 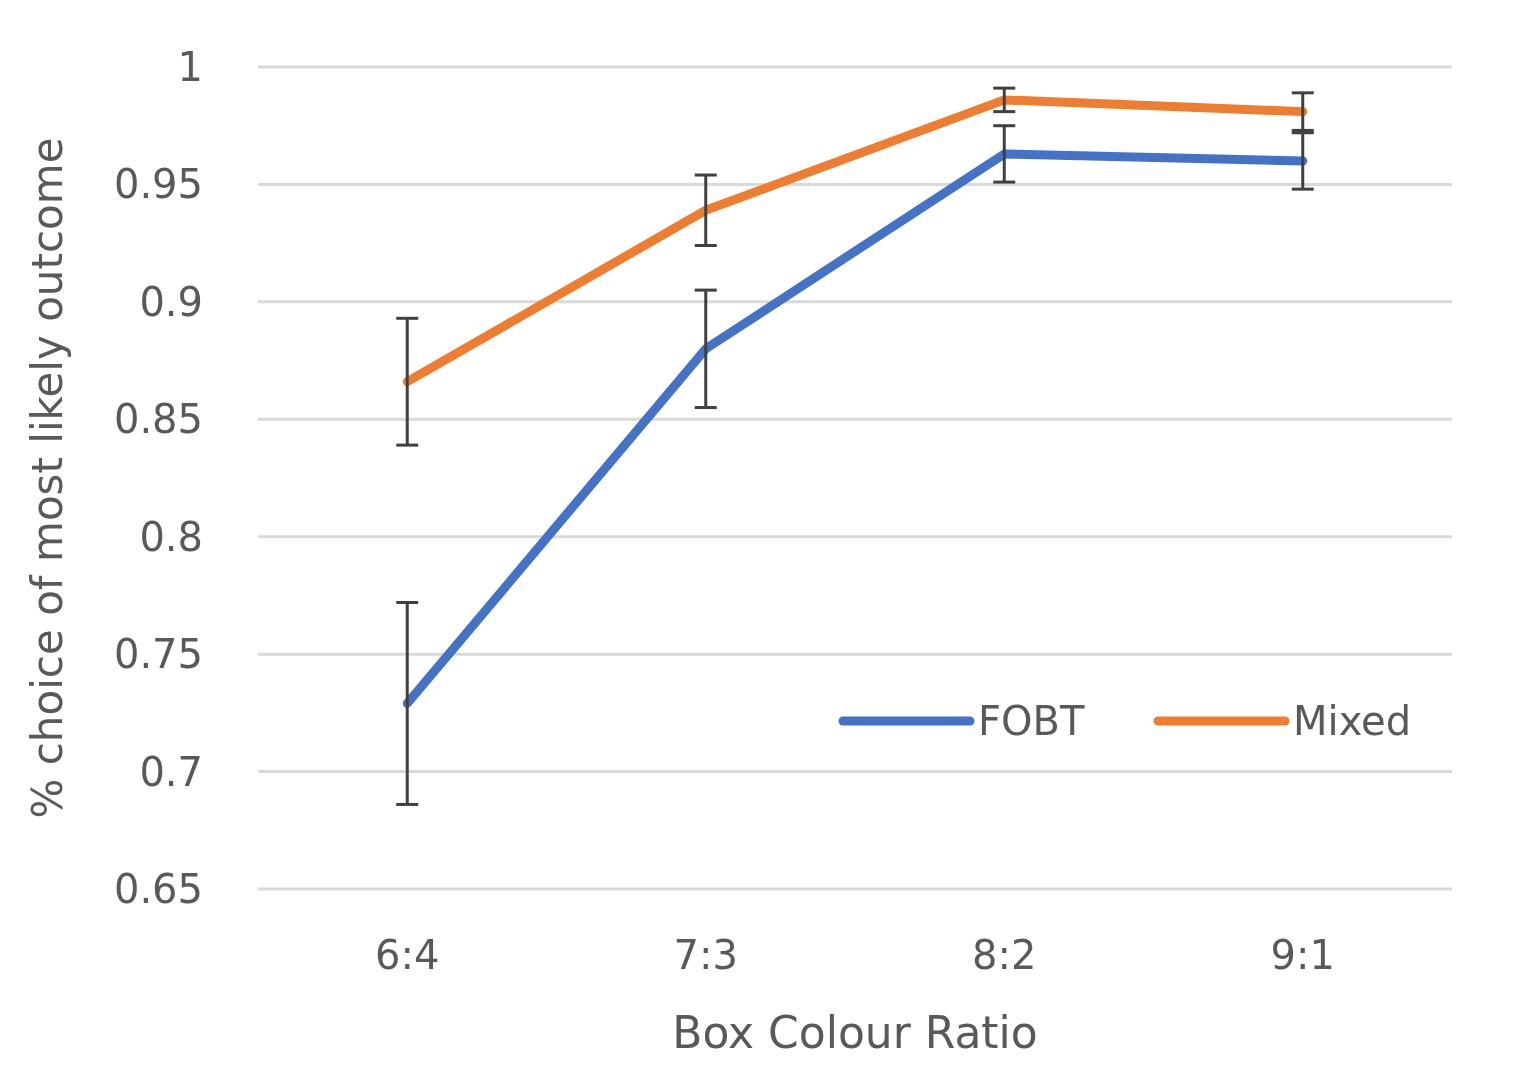 What do you see at coordinates (158, 419) in the screenshot?
I see `y-tick-label: 0.85` at bounding box center [158, 419].